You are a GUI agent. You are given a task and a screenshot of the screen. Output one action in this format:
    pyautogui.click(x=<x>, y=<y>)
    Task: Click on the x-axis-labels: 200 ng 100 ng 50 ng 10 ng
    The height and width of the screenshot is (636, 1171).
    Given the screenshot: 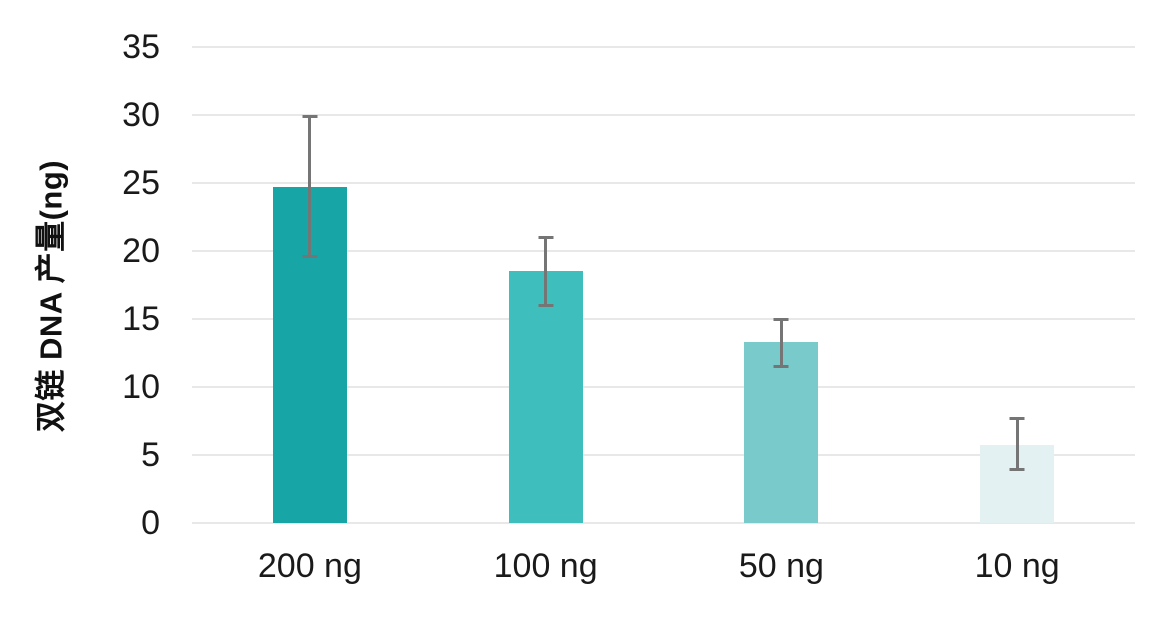 What is the action you would take?
    pyautogui.click(x=663, y=569)
    